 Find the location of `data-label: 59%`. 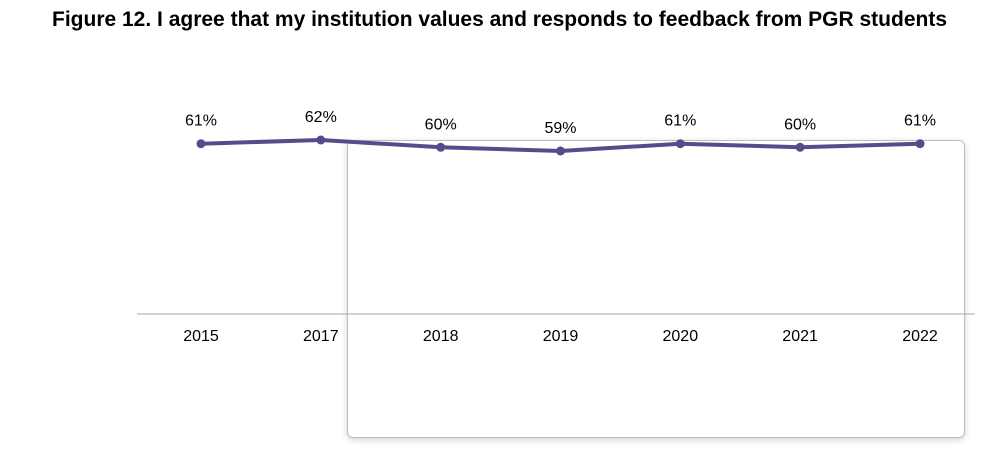

data-label: 59% is located at coordinates (560, 128).